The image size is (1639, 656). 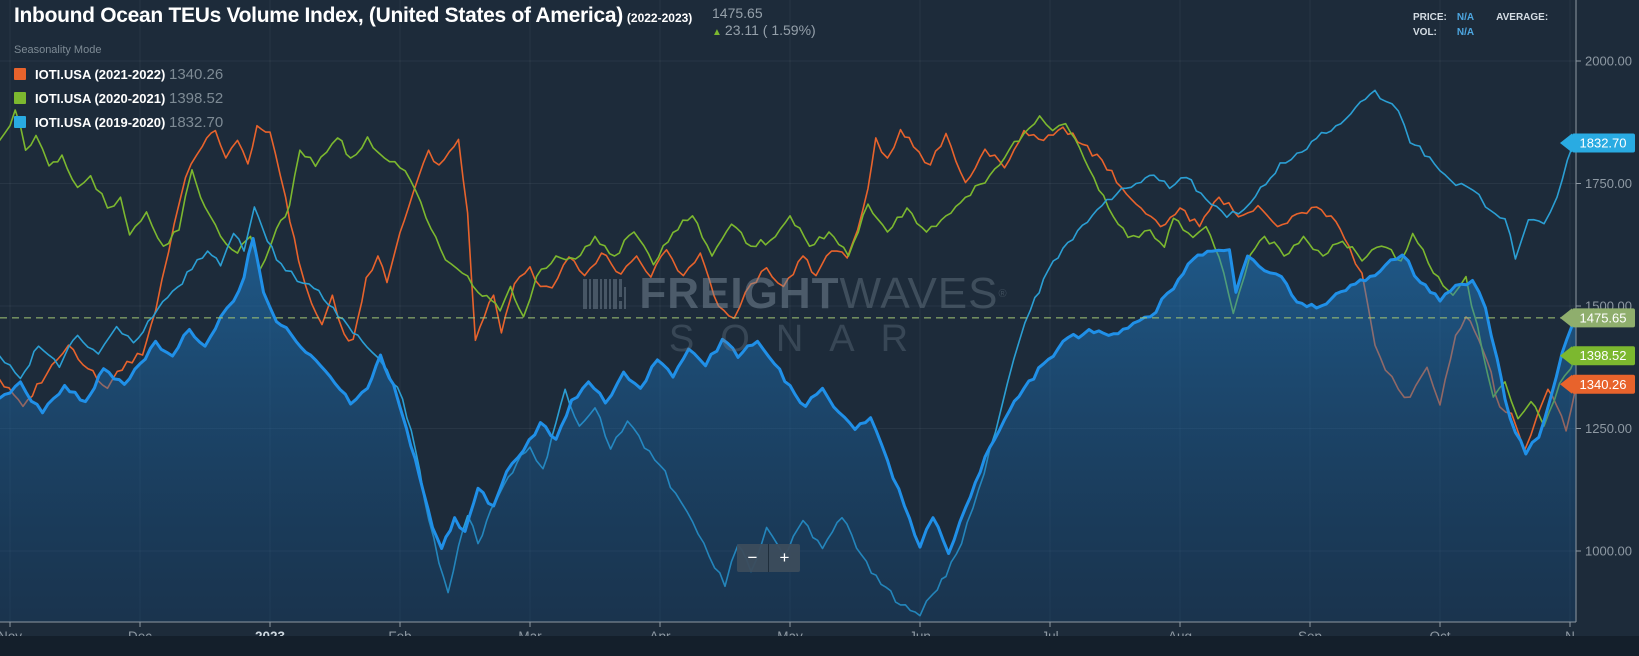 I want to click on quote-block: 1475.65 ▲ 23.11 ( 1.59%), so click(x=764, y=23).